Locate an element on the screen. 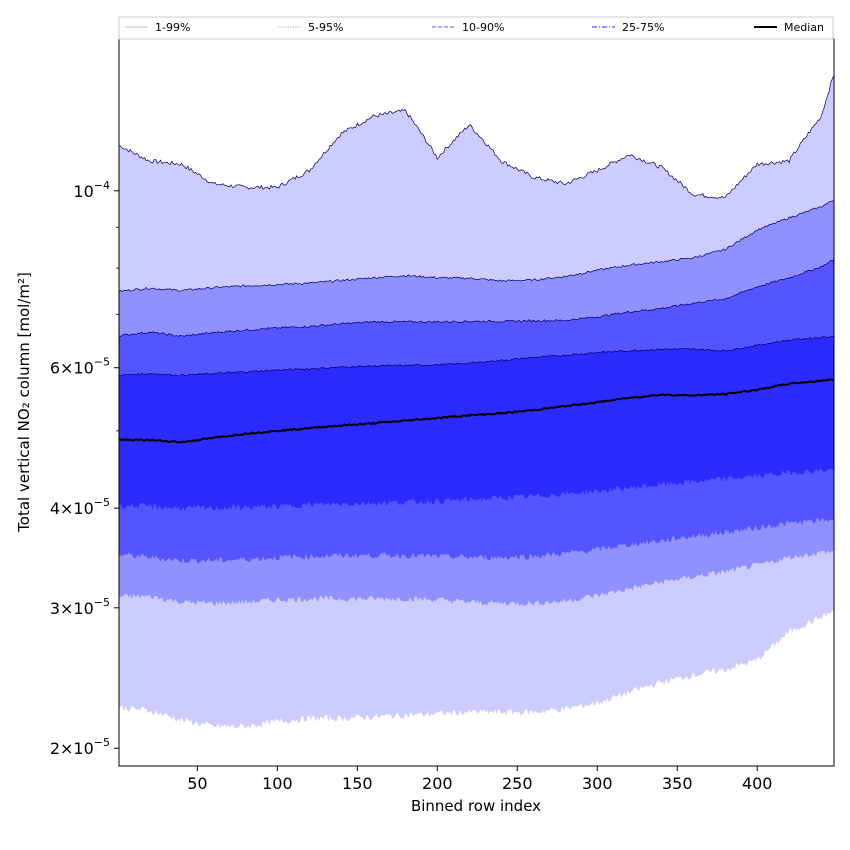 This screenshot has width=850, height=850. legend-label: Median is located at coordinates (804, 27).